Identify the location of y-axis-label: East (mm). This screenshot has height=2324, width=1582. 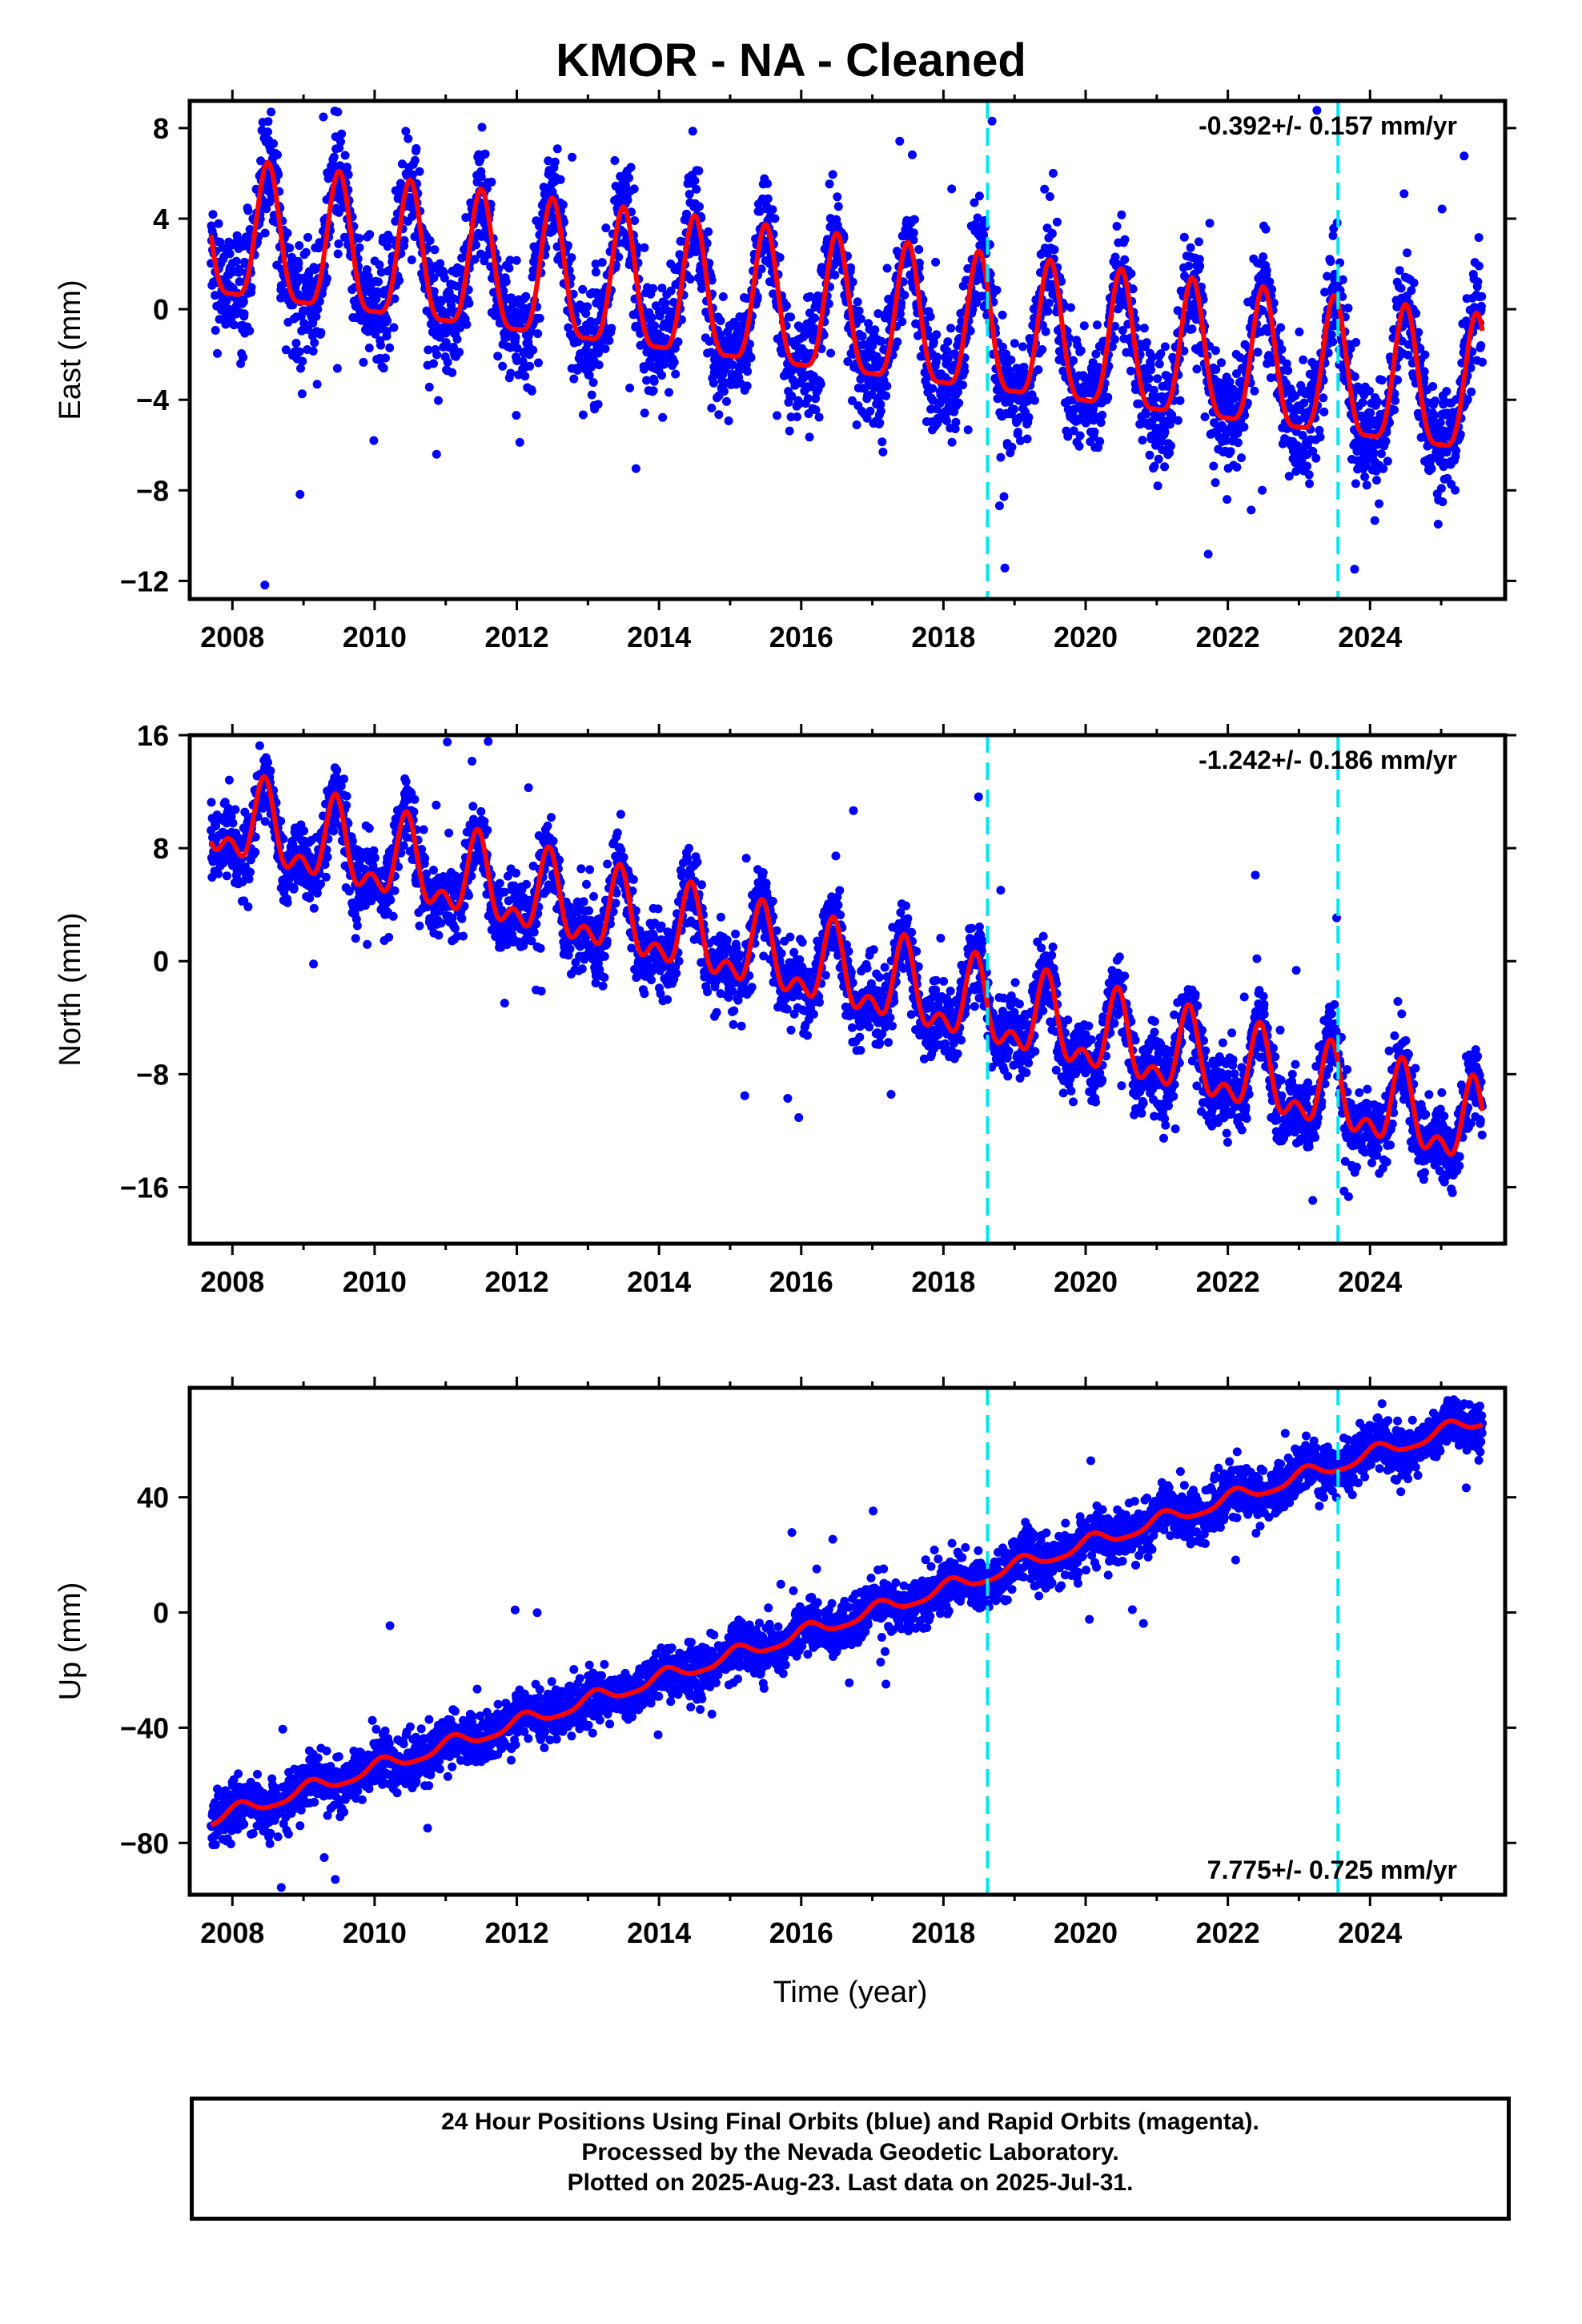
(70, 349).